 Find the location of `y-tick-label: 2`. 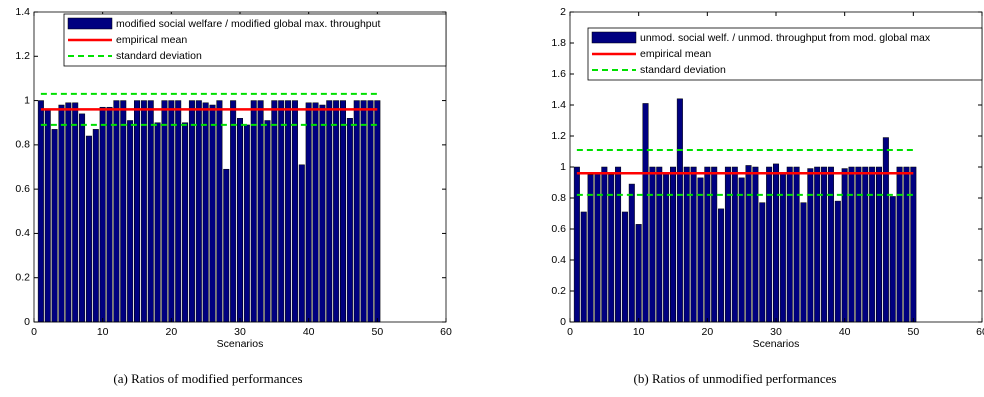

y-tick-label: 2 is located at coordinates (563, 12).